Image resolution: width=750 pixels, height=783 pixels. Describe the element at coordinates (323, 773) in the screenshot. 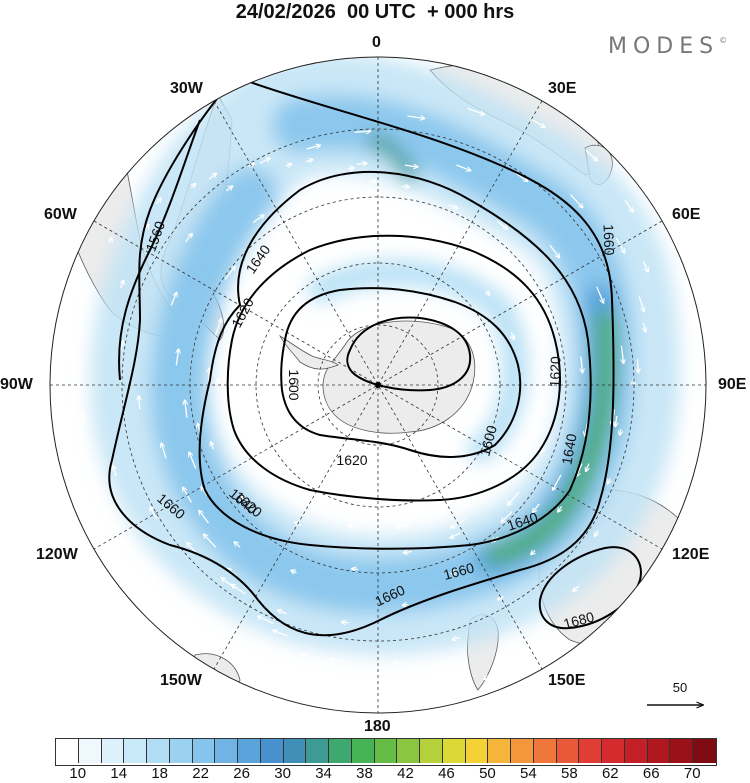

I see `colorbar-tick-label: 34` at that location.